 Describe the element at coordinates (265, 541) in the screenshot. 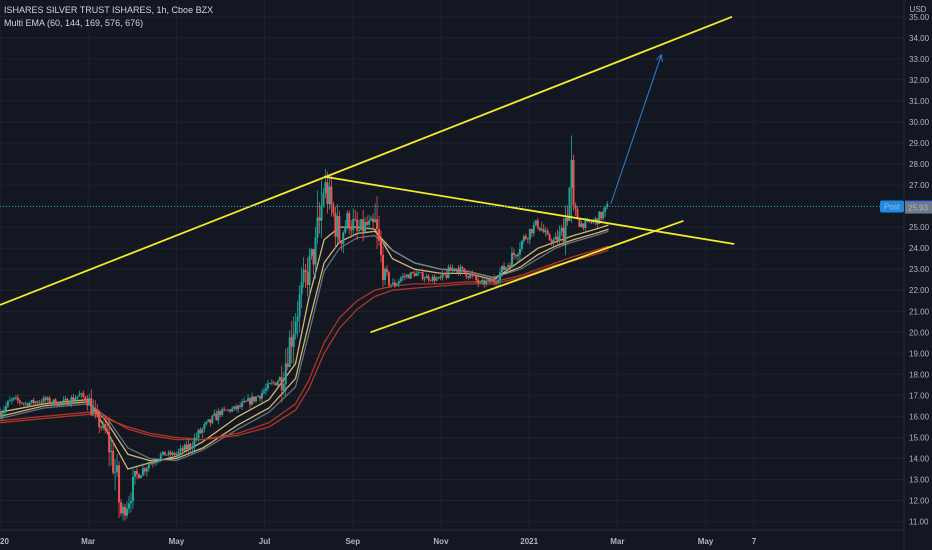

I see `x-tick-label: Jul` at that location.